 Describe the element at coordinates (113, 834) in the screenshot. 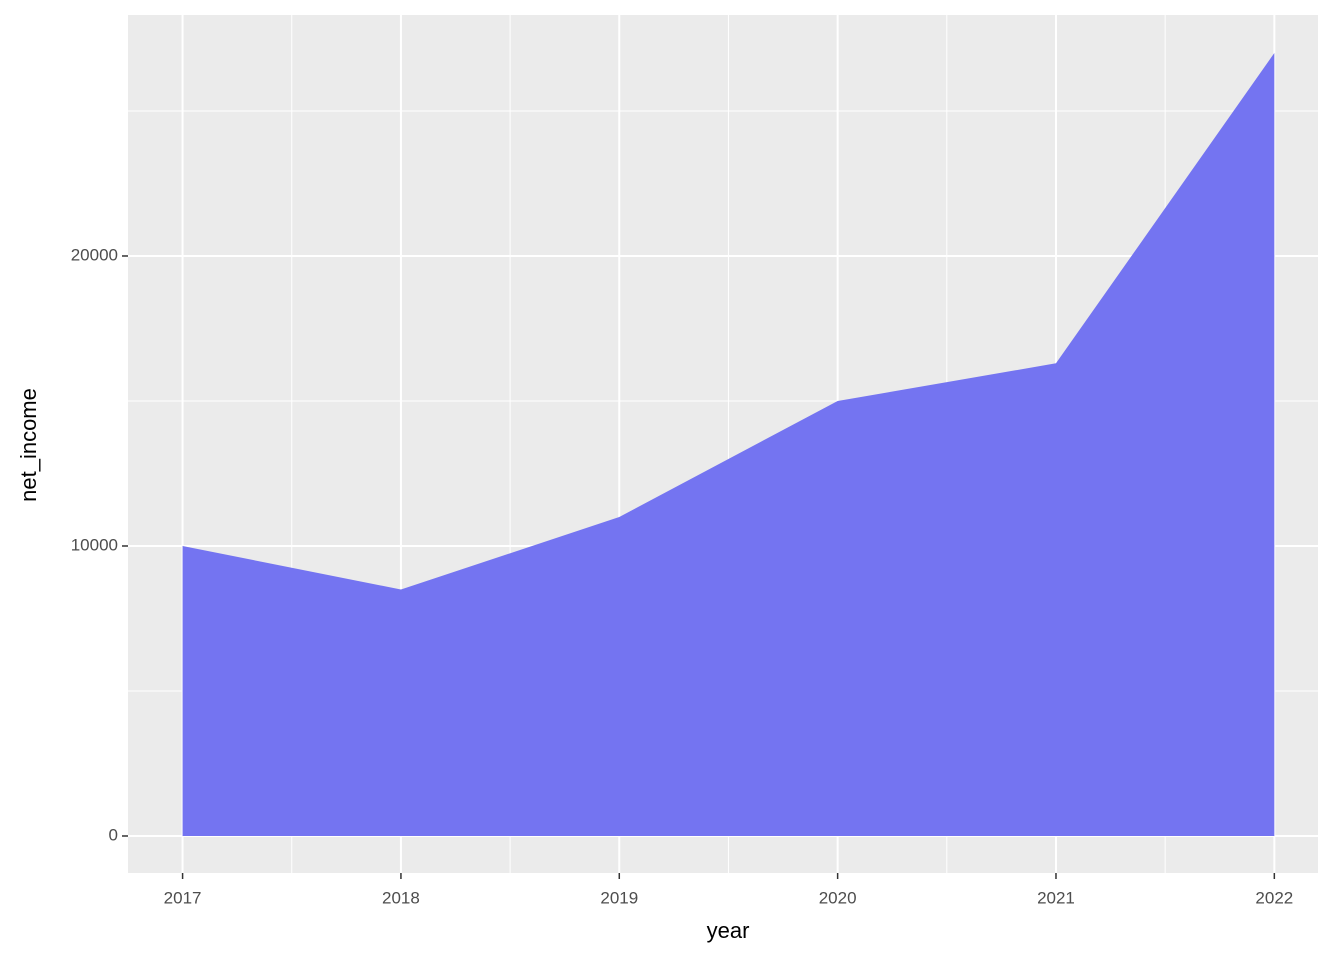

I see `y-tick-label: 0` at that location.